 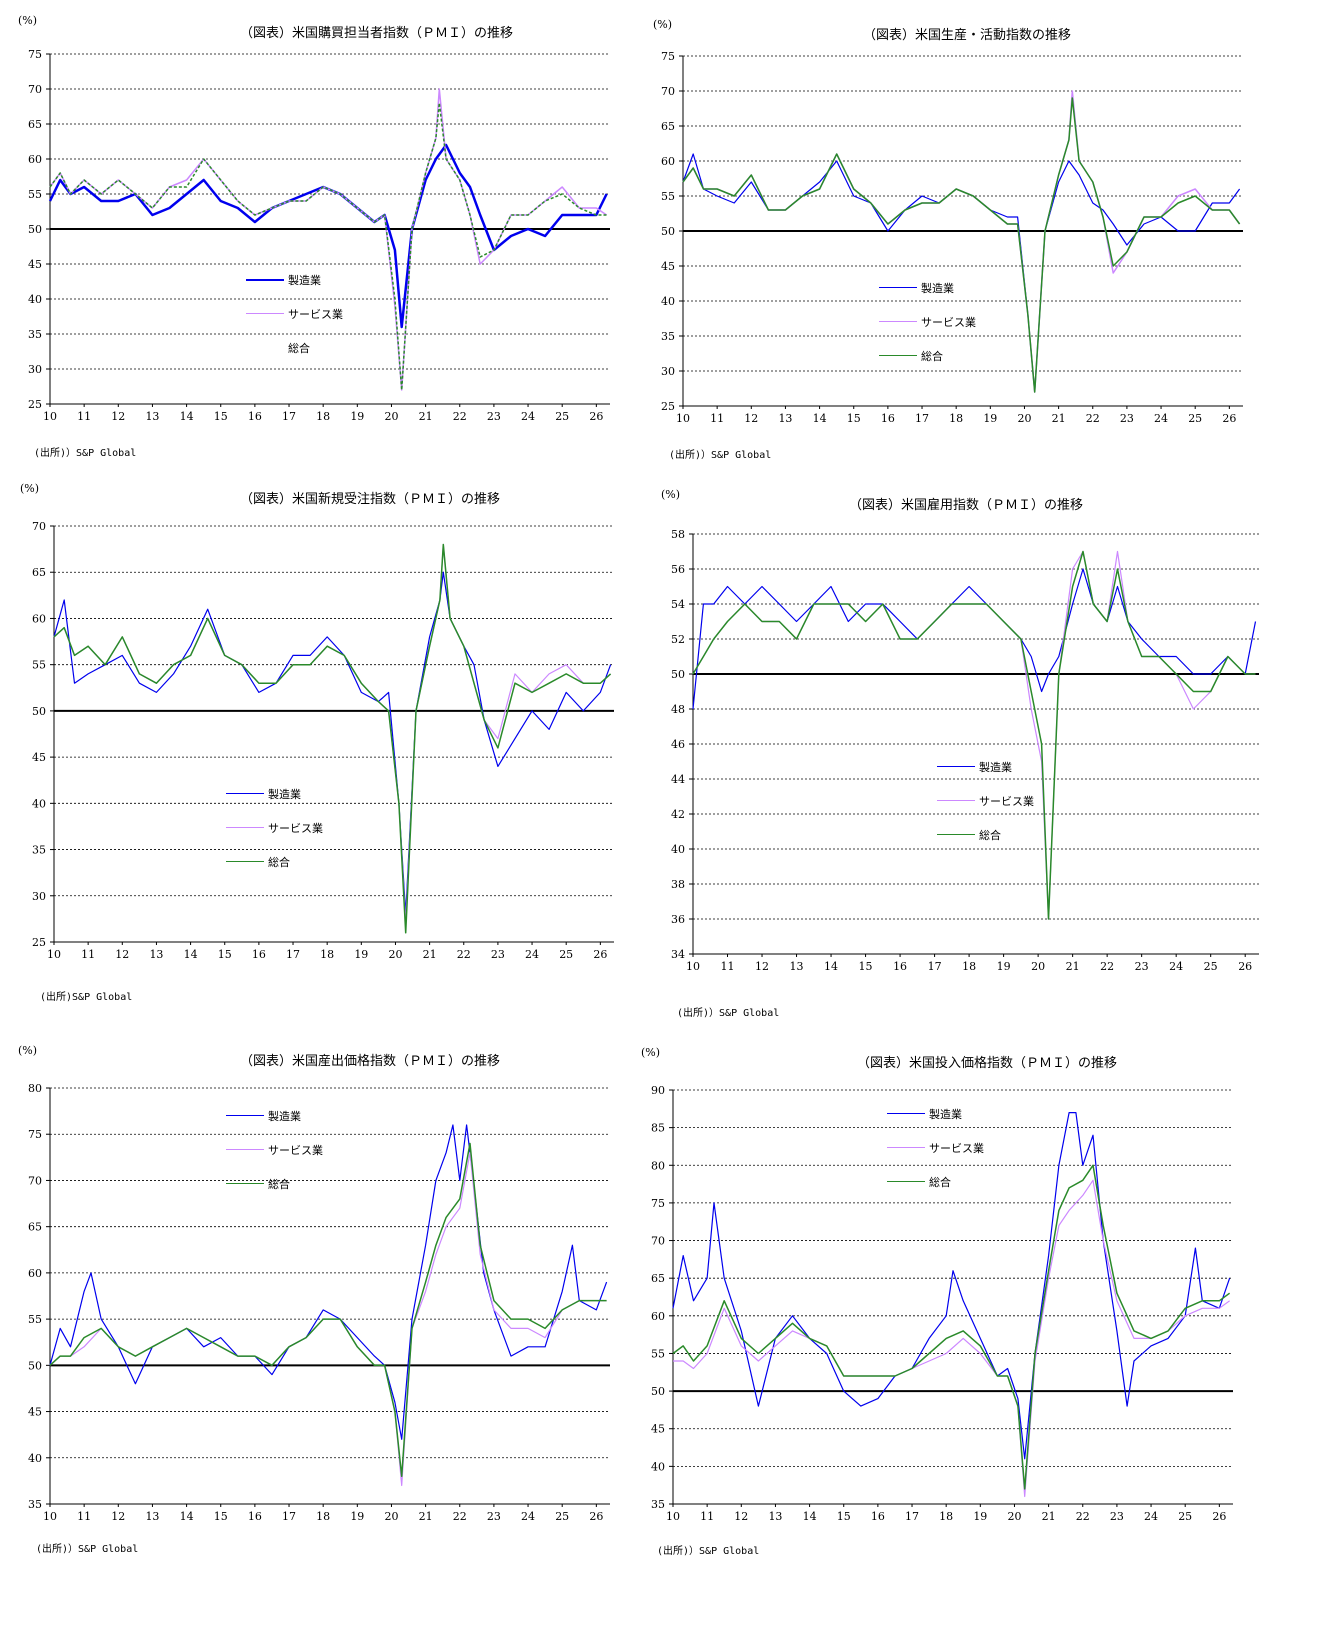 I want to click on y-tick-label: 80, so click(x=658, y=1165).